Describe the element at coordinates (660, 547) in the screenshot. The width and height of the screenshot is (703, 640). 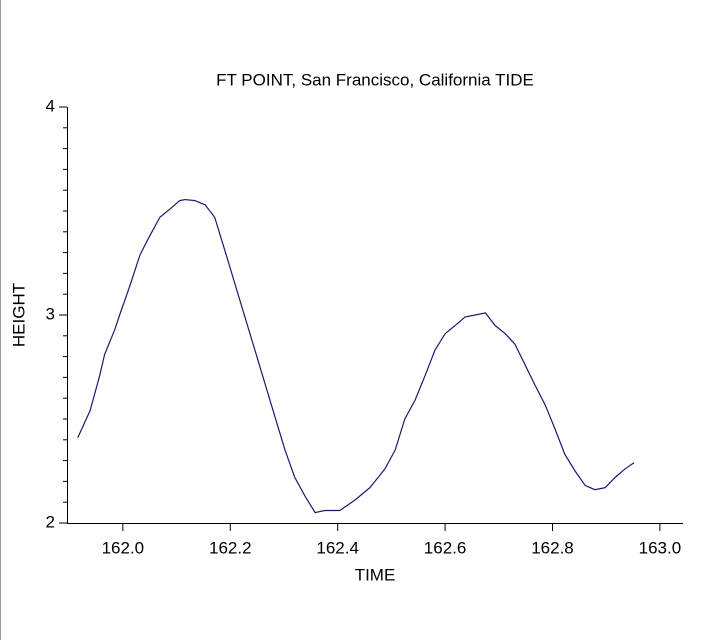
I see `x-tick-label: 163.0` at that location.